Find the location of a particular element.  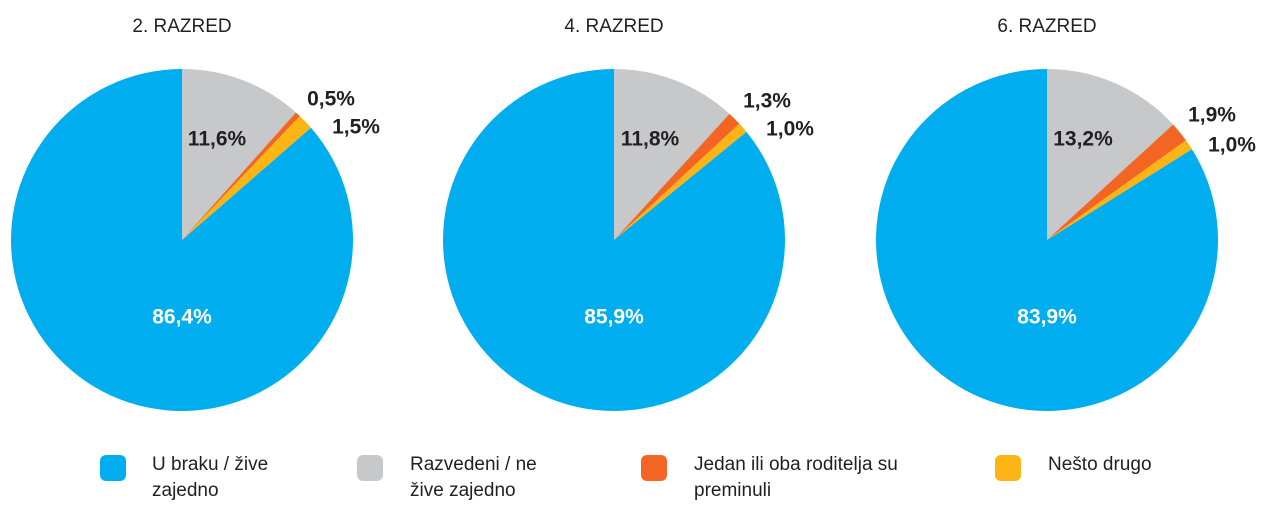

legend-label: U braku / žive zajedno is located at coordinates (210, 477).